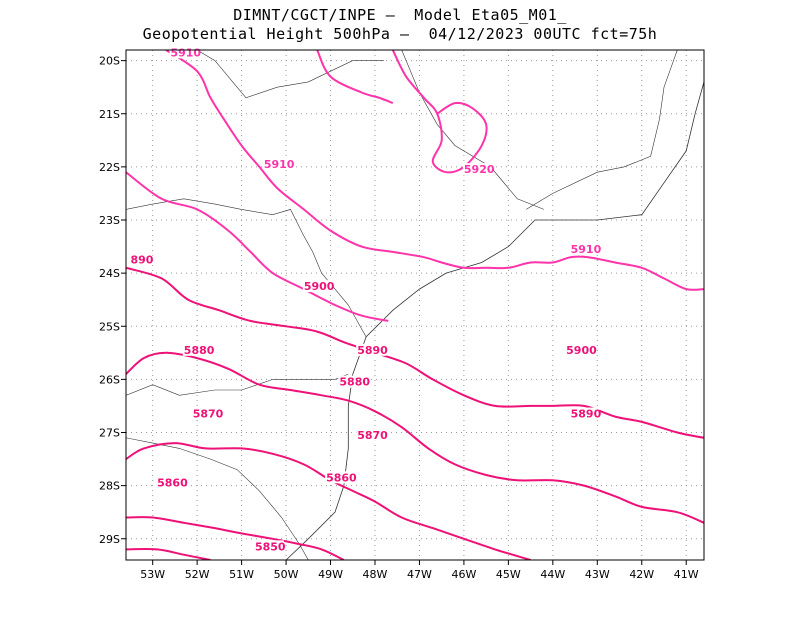 This screenshot has height=618, width=800. Describe the element at coordinates (286, 574) in the screenshot. I see `x-tick-label: 50W` at that location.